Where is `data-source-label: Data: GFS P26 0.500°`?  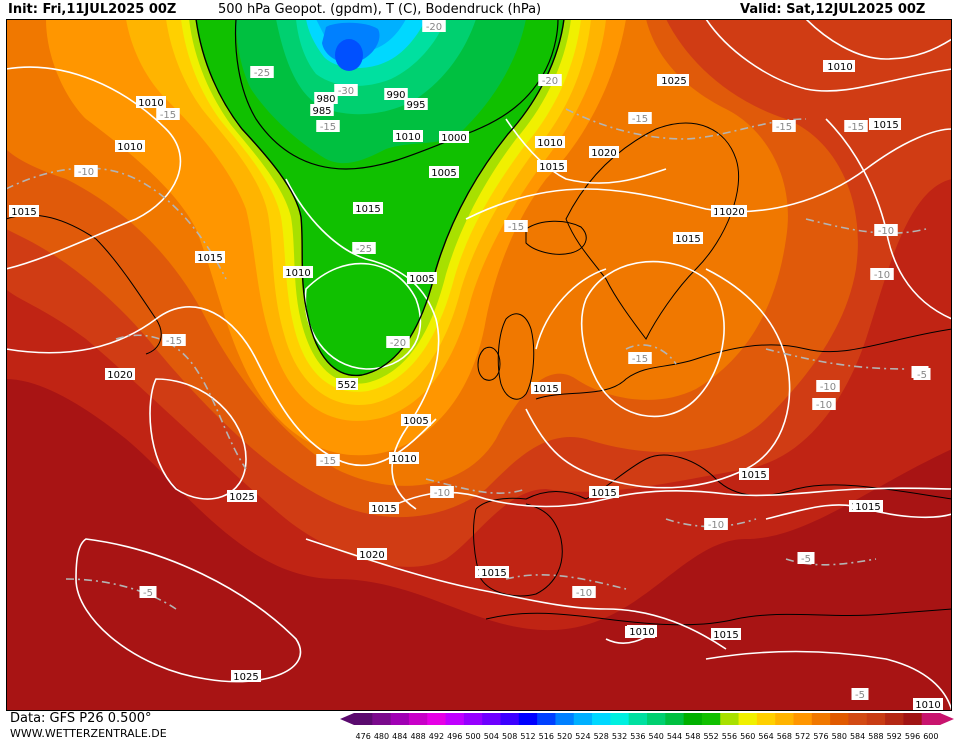 data-source-label: Data: GFS P26 0.500° is located at coordinates (81, 718).